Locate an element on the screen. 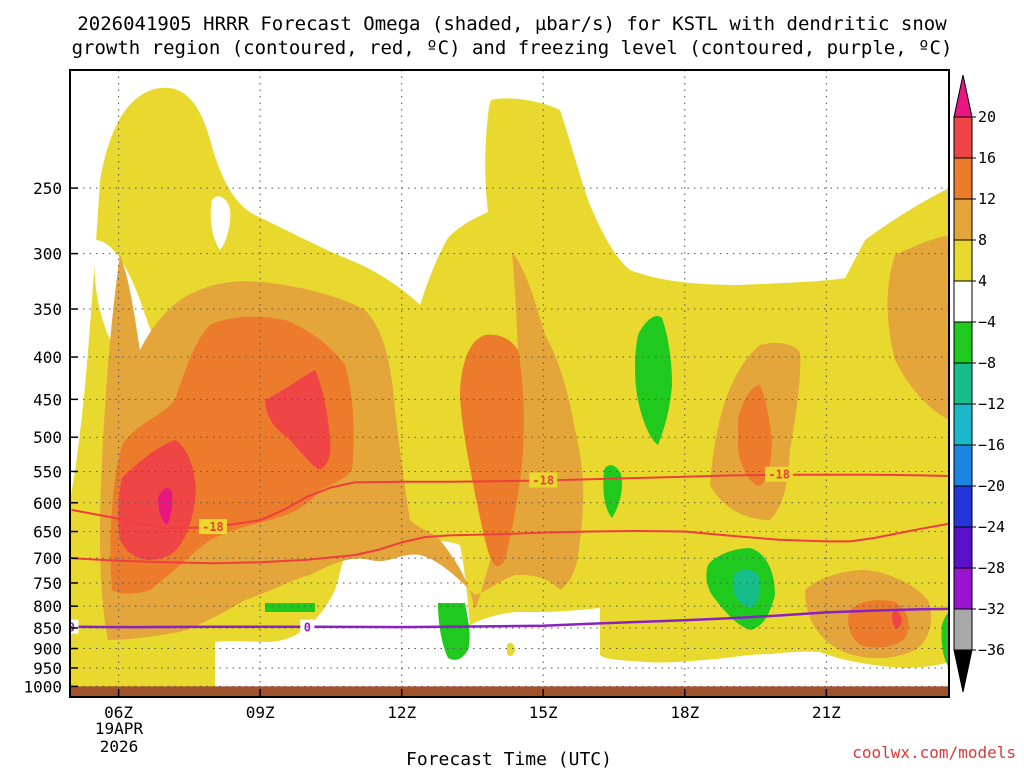  omega-region-4to8-small-patch is located at coordinates (511, 649).